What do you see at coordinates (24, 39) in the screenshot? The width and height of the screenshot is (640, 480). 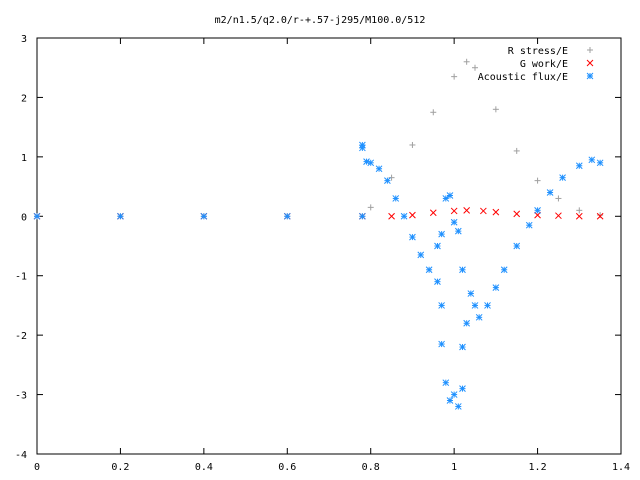 I see `y-tick-label: 3` at bounding box center [24, 39].